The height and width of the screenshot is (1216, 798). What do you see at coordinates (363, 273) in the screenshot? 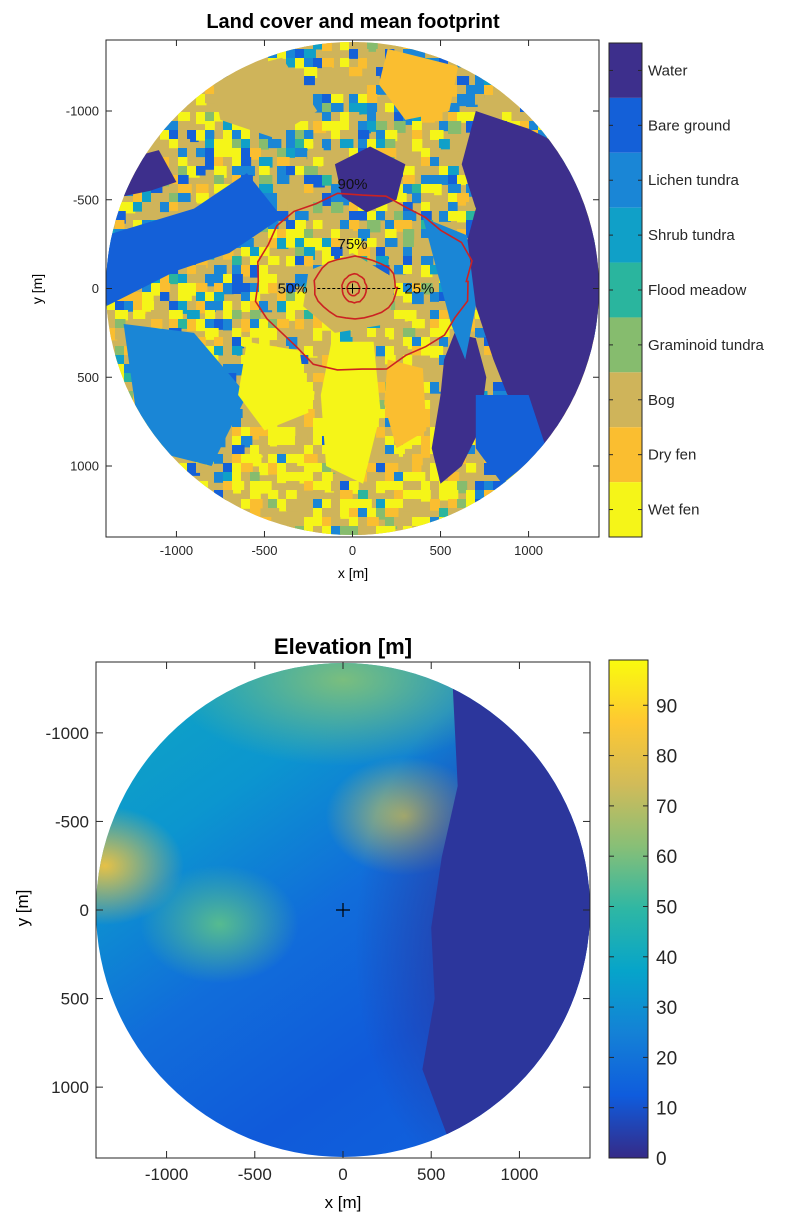
I see `footprint-contours: 90% 75% 50% 25%` at bounding box center [363, 273].